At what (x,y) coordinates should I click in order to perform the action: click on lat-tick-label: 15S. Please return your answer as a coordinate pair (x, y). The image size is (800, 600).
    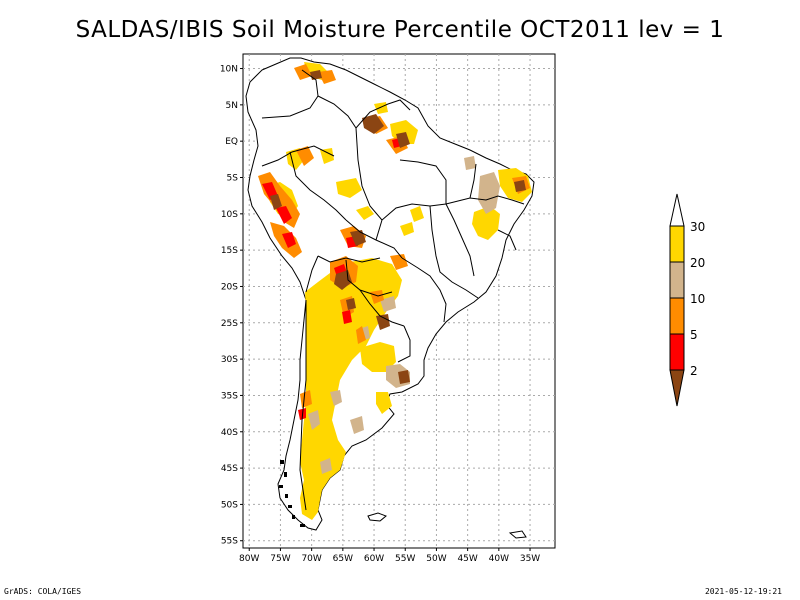
    Looking at the image, I should click on (229, 251).